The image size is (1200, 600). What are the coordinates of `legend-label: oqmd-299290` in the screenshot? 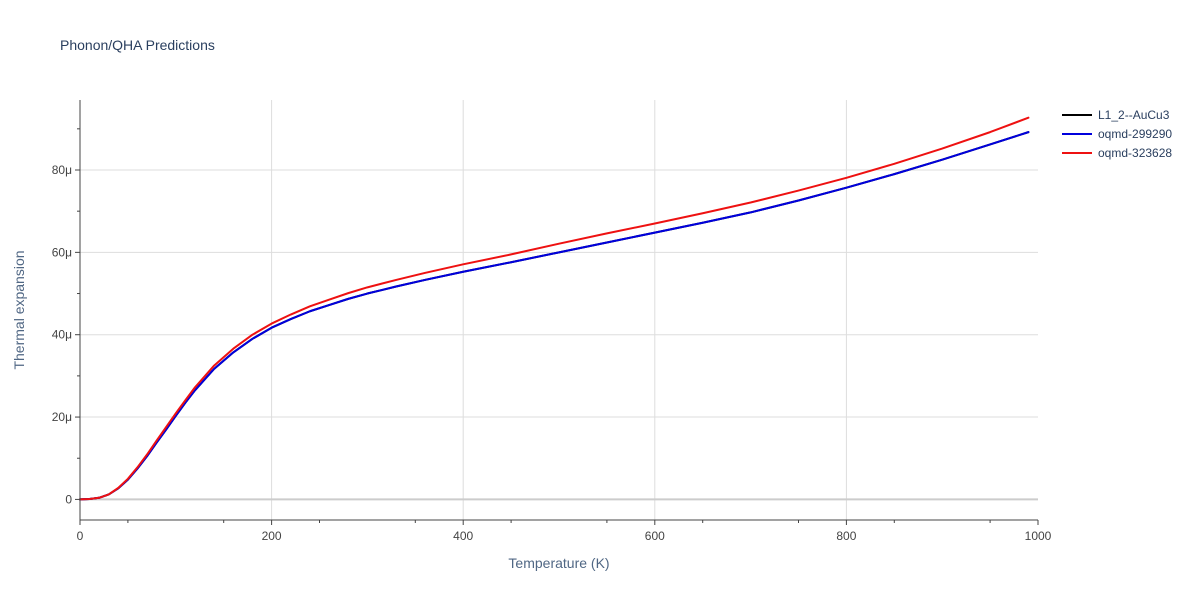 It's located at (1135, 134).